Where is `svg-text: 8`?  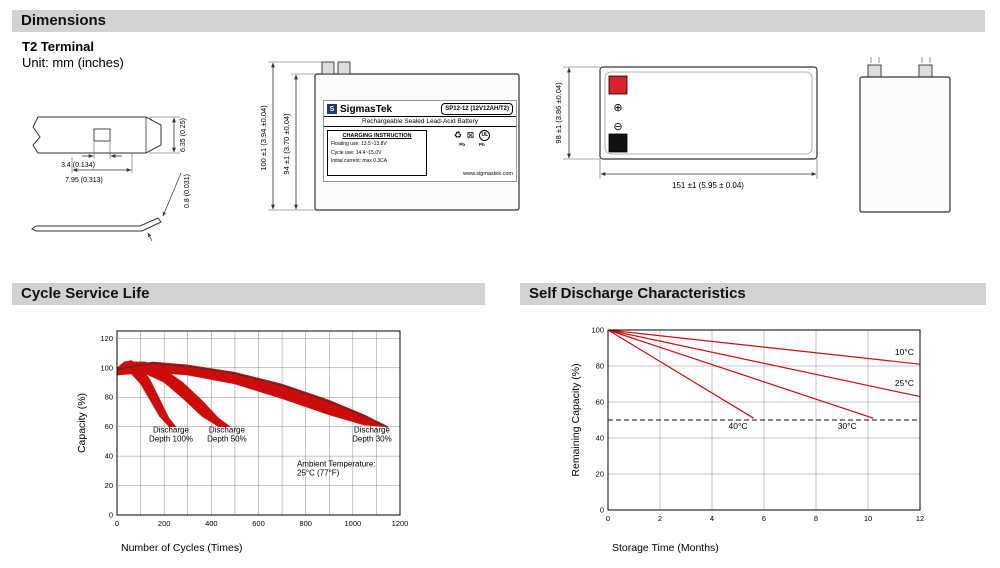 svg-text: 8 is located at coordinates (816, 518).